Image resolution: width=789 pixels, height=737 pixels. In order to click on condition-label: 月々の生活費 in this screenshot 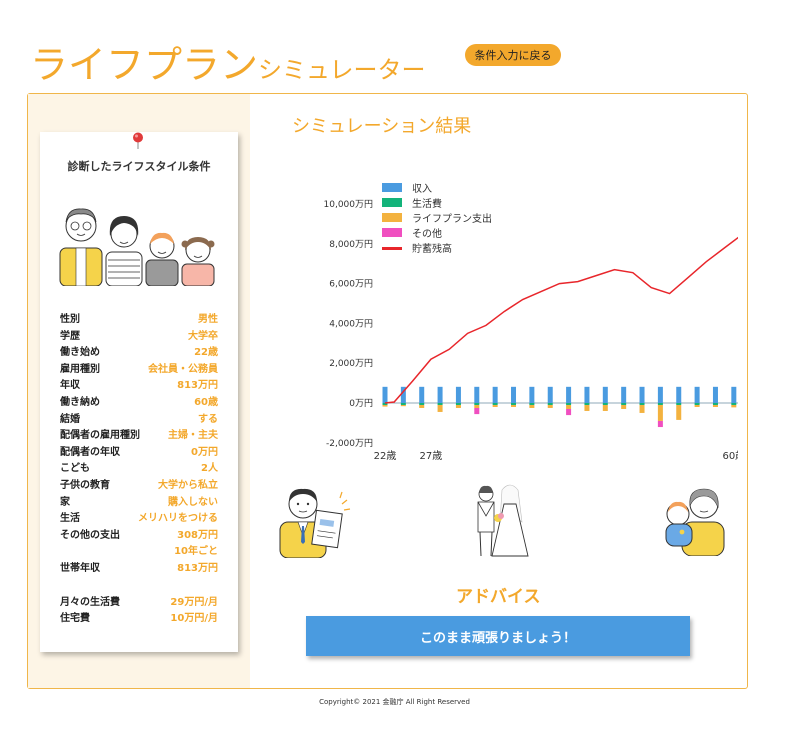, I will do `click(90, 602)`.